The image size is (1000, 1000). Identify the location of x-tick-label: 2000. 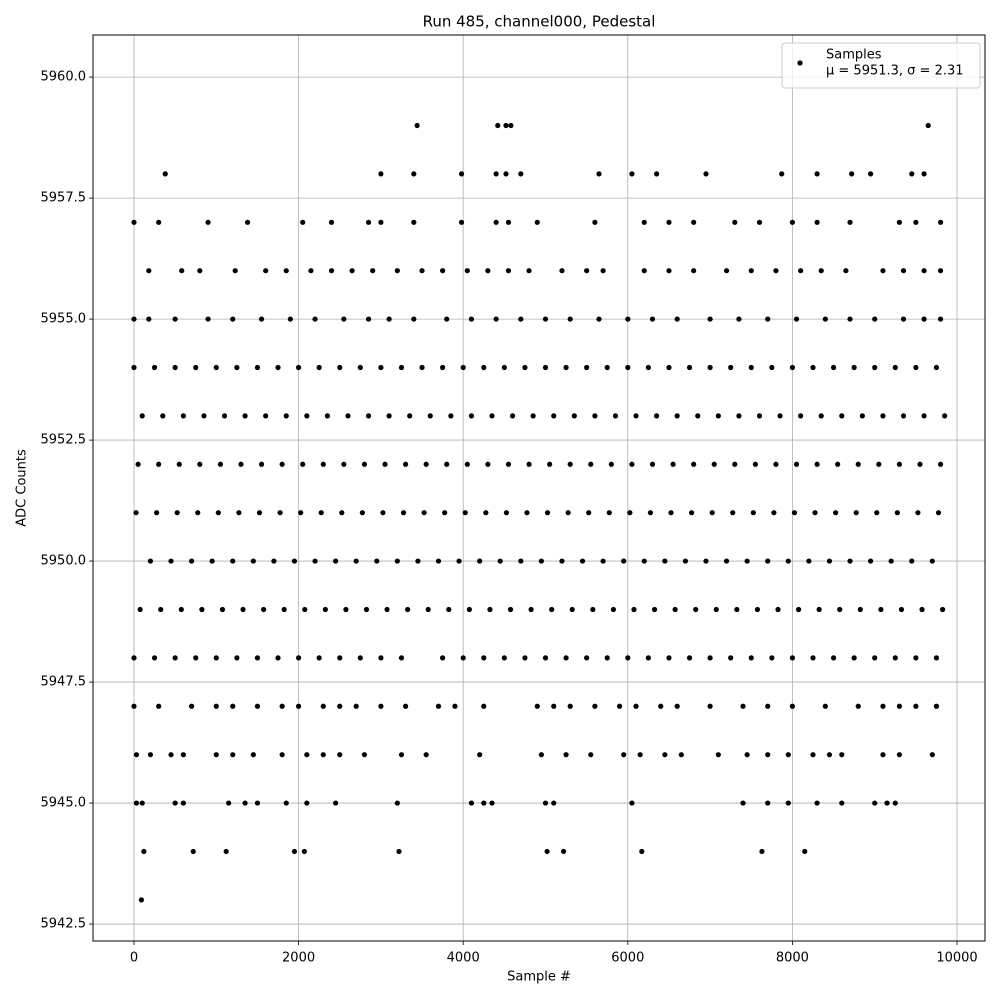
(298, 958).